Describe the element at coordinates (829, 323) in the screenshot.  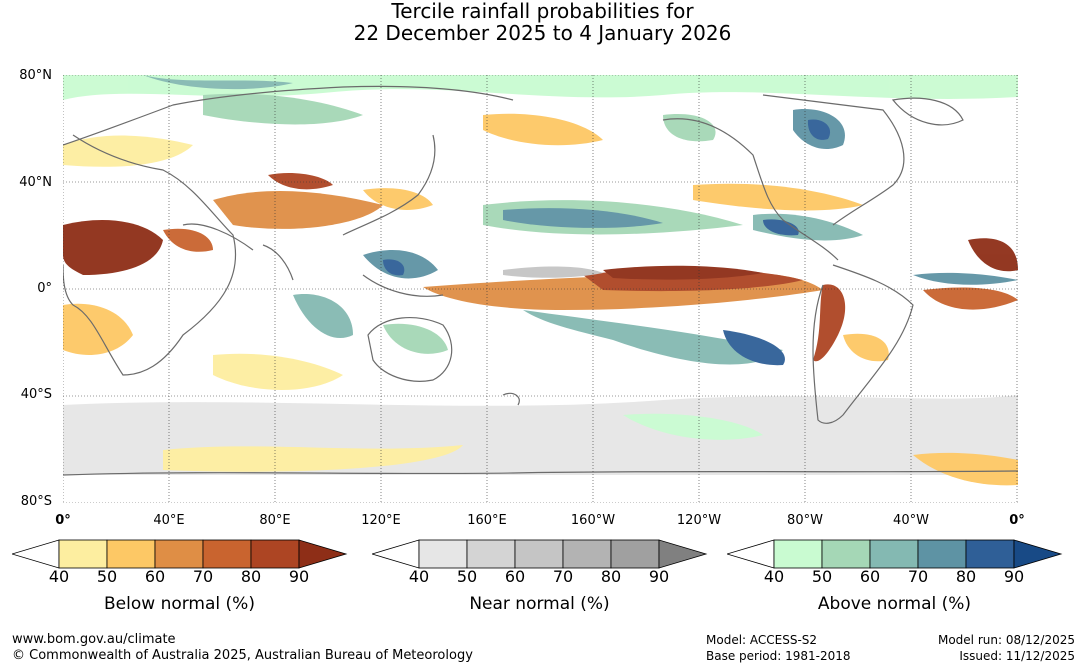
I see `shade-andes-brown` at that location.